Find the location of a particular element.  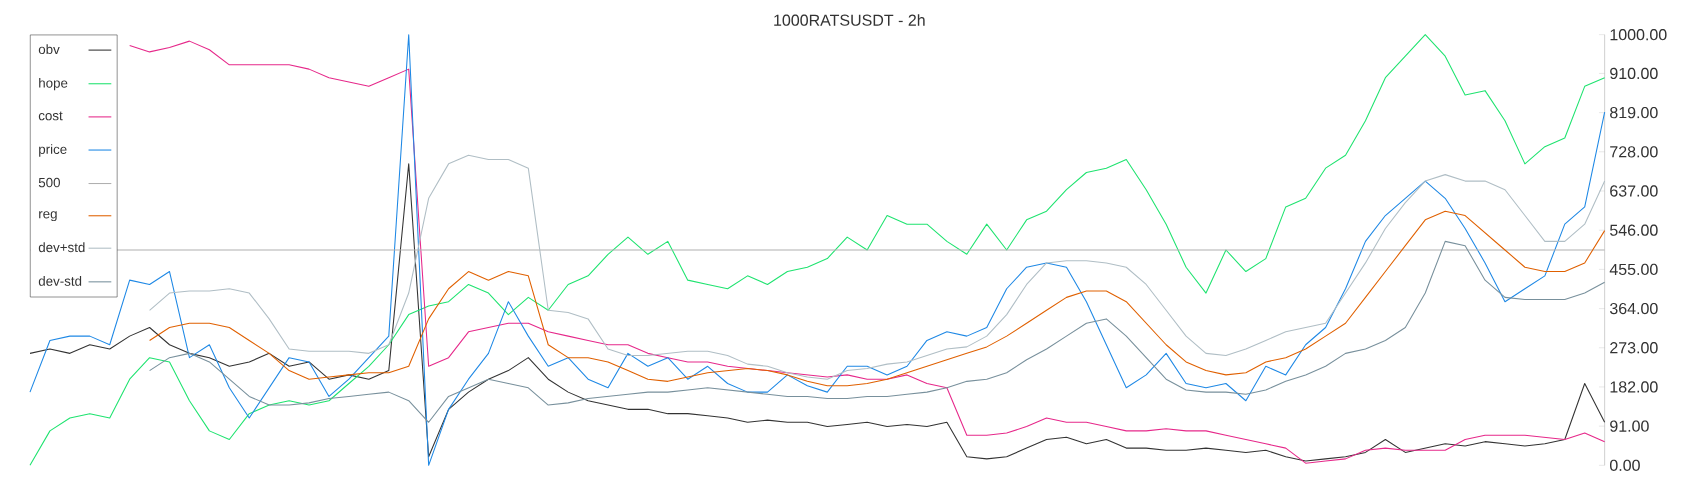

y-tick-label: 364.00 is located at coordinates (1633, 308).